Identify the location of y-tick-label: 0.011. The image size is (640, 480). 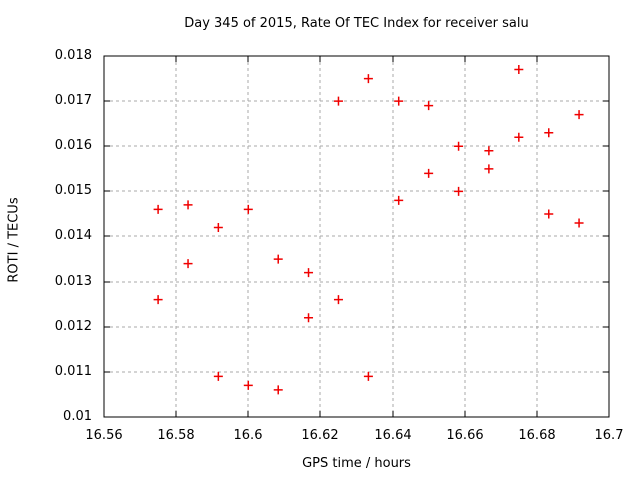
(73, 371).